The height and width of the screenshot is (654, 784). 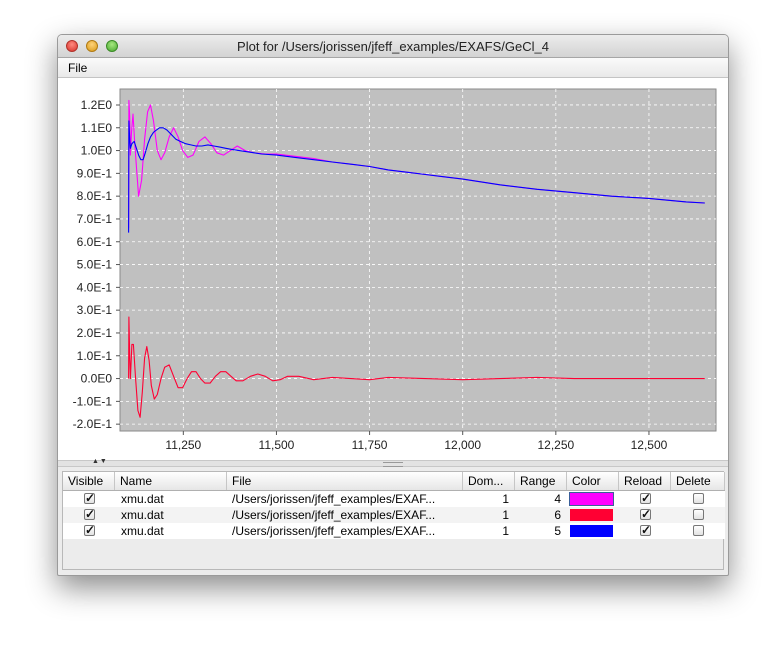 What do you see at coordinates (370, 445) in the screenshot?
I see `x-tick-label: 11,750` at bounding box center [370, 445].